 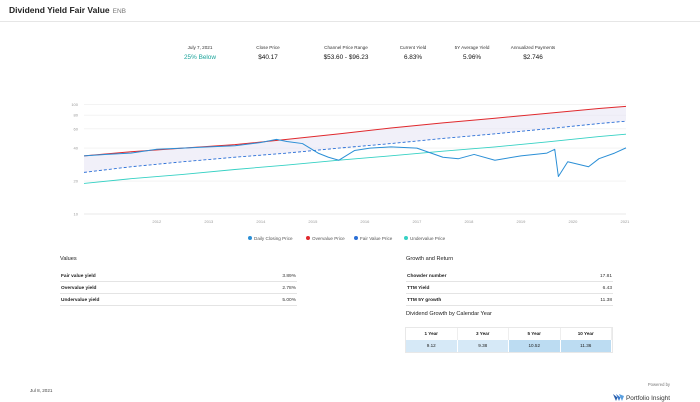 I want to click on legend-item-undervalue: Undervalue Price, so click(x=424, y=238).